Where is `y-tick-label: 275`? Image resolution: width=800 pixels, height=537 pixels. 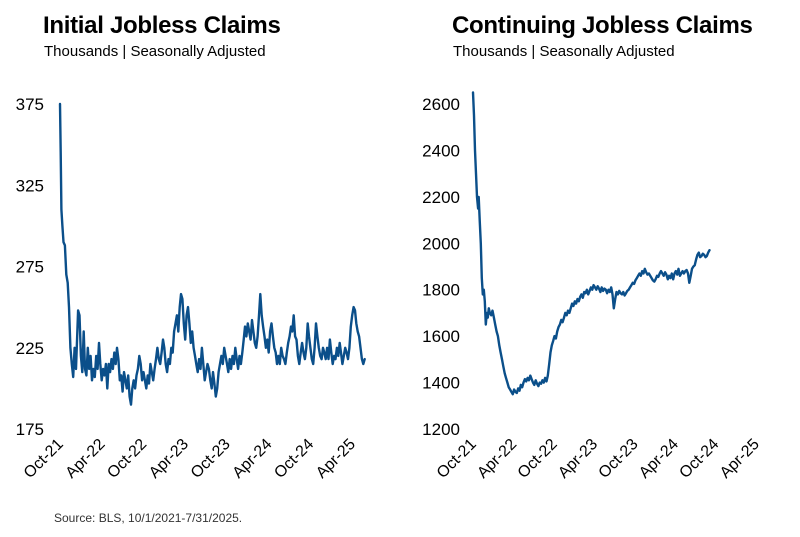 y-tick-label: 275 is located at coordinates (30, 267).